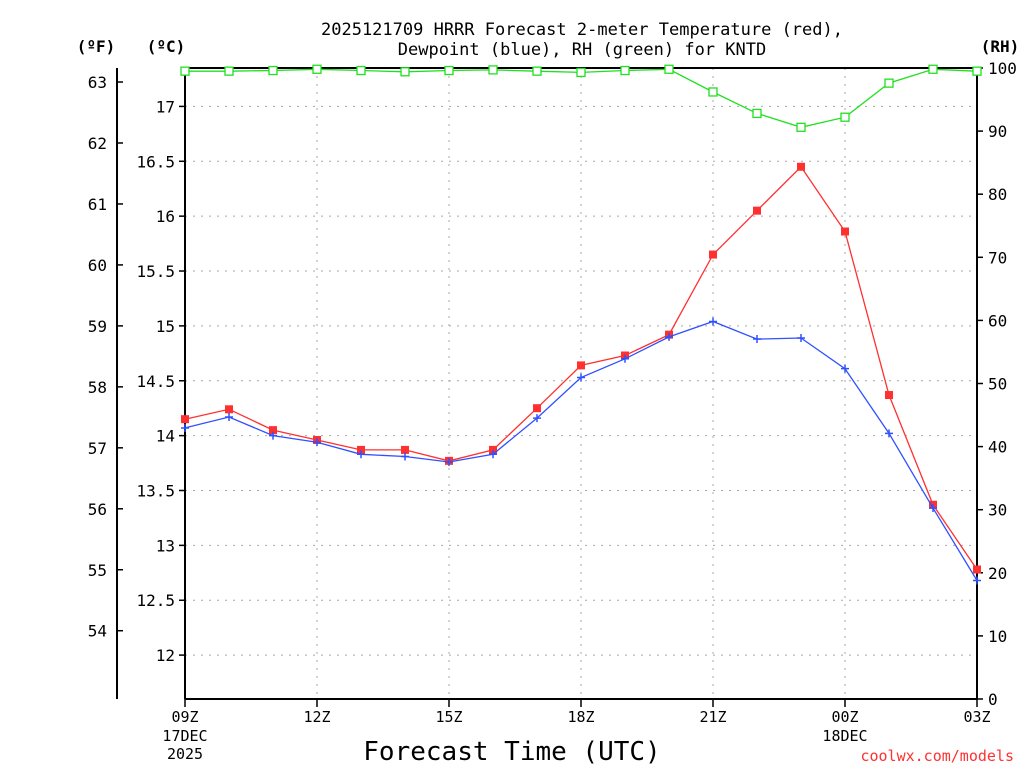 Image resolution: width=1024 pixels, height=773 pixels. Describe the element at coordinates (184, 736) in the screenshot. I see `x-tick-sublabel: 17DEC` at that location.